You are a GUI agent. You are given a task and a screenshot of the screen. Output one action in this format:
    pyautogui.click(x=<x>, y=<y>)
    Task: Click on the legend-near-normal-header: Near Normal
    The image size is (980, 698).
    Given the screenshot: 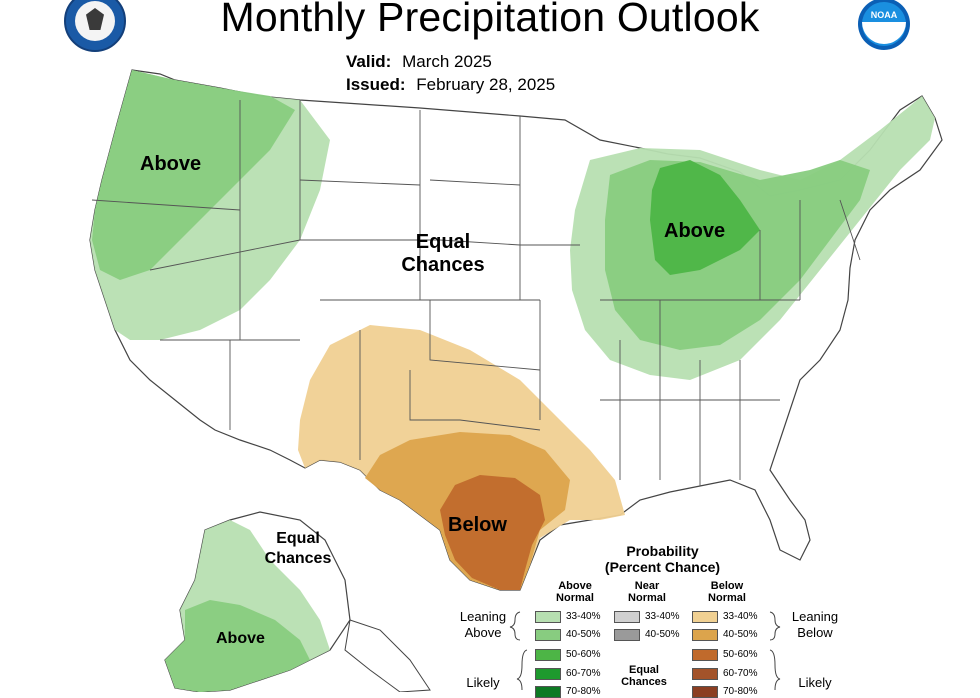 What is the action you would take?
    pyautogui.click(x=647, y=592)
    